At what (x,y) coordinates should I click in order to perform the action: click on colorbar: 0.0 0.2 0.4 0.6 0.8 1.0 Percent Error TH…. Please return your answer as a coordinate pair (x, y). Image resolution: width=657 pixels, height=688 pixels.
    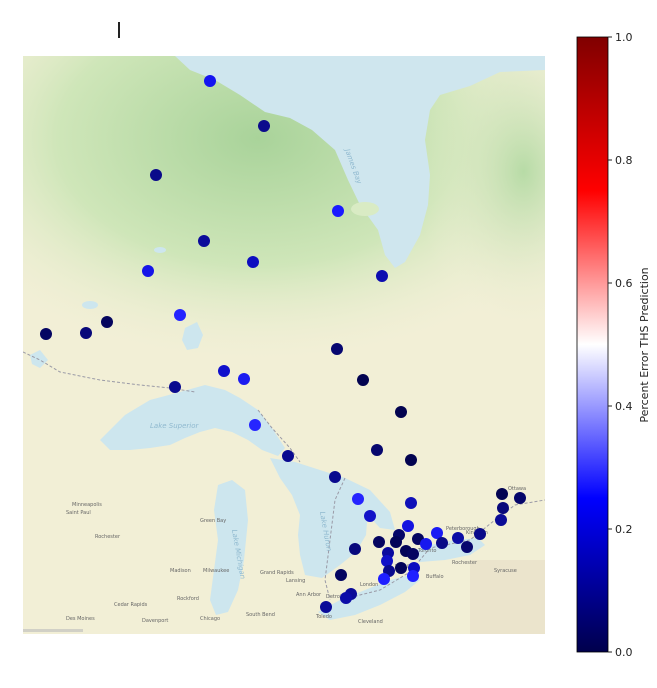
    Looking at the image, I should click on (613, 345).